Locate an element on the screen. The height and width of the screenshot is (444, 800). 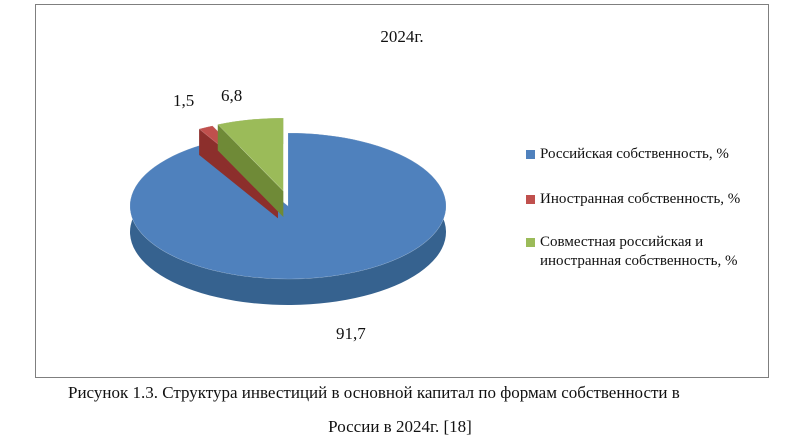
legend-label-russian: Российская собственность, % is located at coordinates (634, 154).